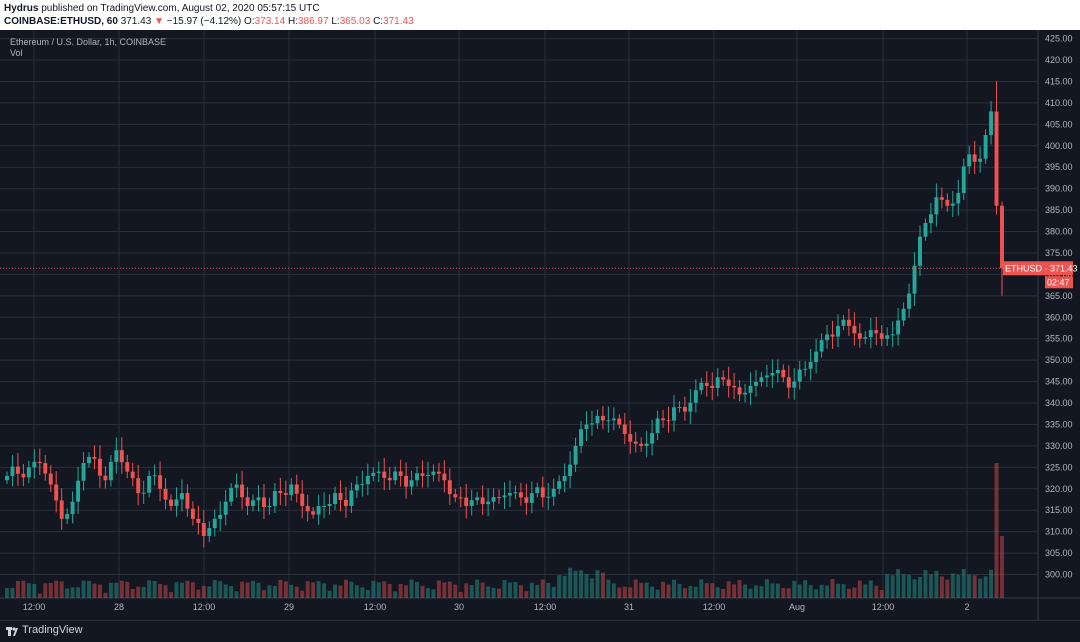 This screenshot has height=642, width=1080. I want to click on tradingview-brand: TradingView, so click(52, 630).